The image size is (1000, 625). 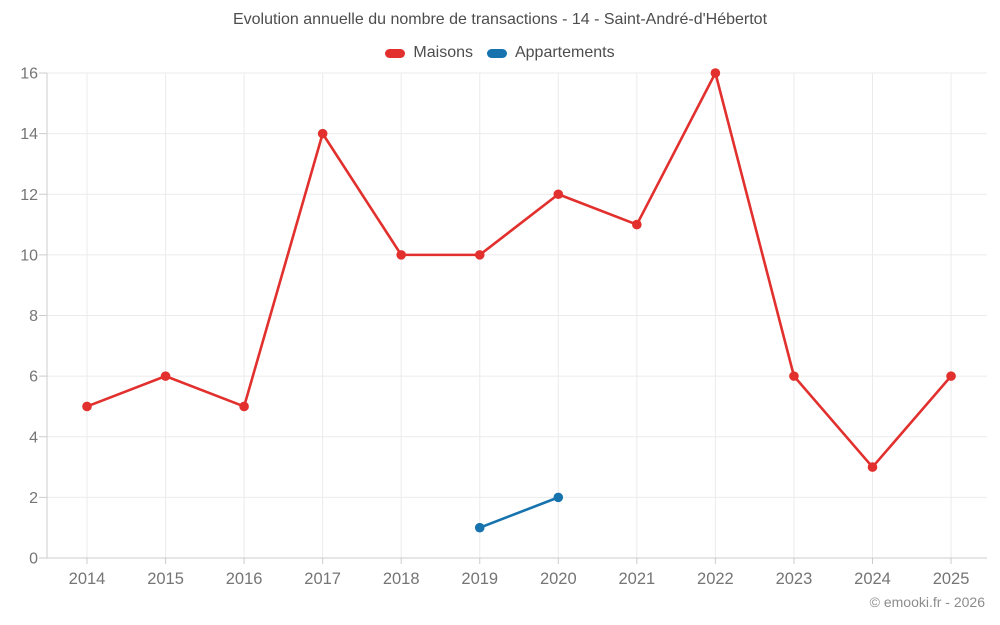 What do you see at coordinates (715, 579) in the screenshot?
I see `x-tick-label: 2022` at bounding box center [715, 579].